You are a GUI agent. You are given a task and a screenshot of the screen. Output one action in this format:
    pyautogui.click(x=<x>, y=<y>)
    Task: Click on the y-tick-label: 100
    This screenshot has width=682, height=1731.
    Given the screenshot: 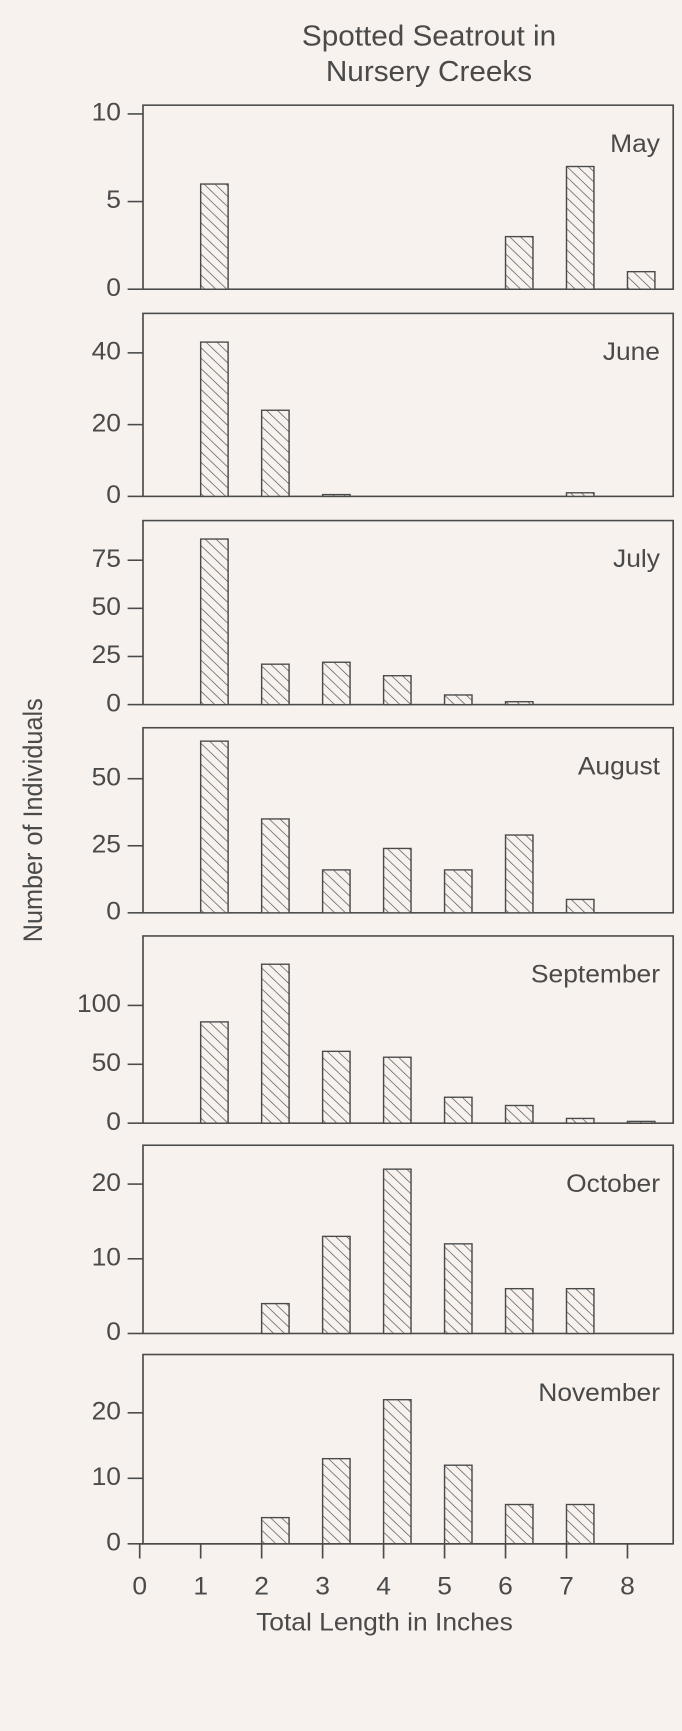 What is the action you would take?
    pyautogui.click(x=99, y=1004)
    